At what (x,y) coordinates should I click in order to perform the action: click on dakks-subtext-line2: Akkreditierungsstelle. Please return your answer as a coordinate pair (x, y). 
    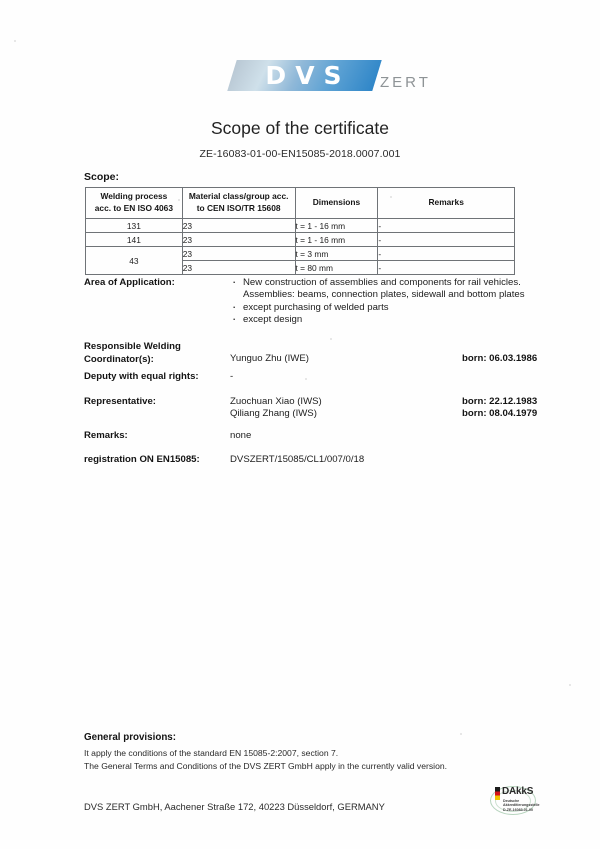
    Looking at the image, I should click on (521, 805).